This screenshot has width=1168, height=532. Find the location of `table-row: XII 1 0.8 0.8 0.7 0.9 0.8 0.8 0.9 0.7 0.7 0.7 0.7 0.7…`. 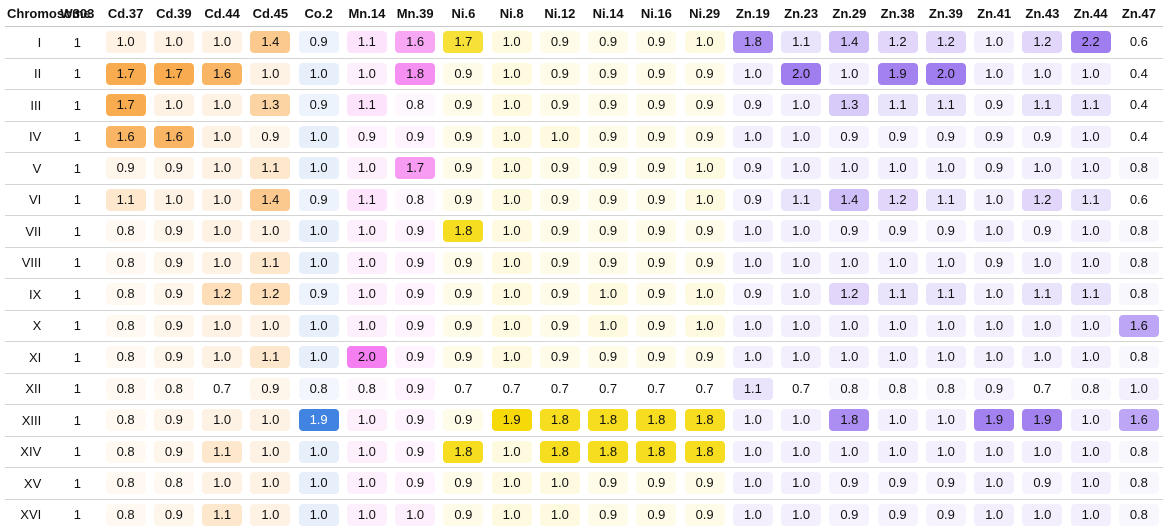

table-row: XII 1 0.8 0.8 0.7 0.9 0.8 0.8 0.9 0.7 0.7 0.7 0.7 0.7… is located at coordinates (584, 388).